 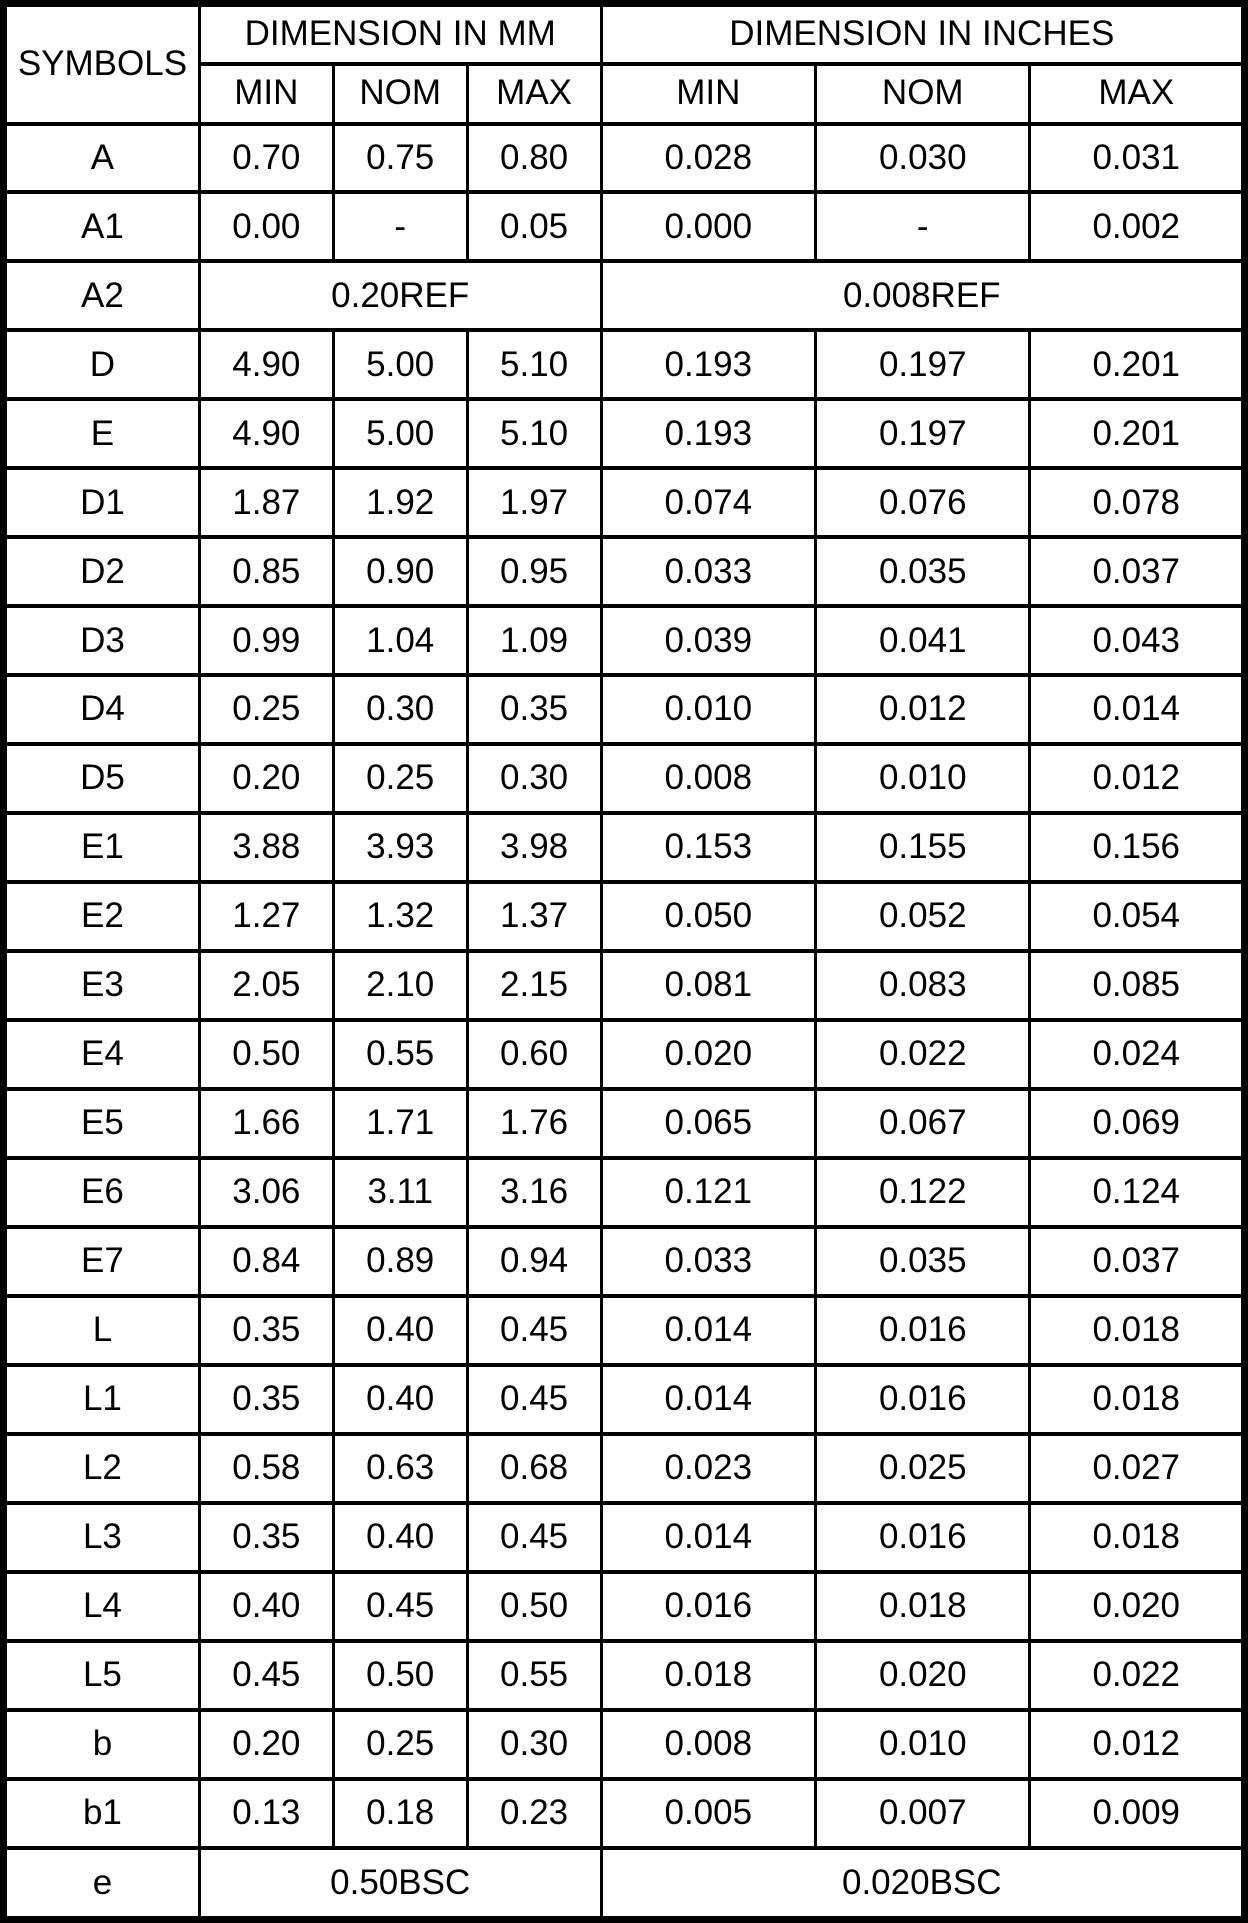 I want to click on inches-value-cell: 0.014, so click(x=708, y=1399).